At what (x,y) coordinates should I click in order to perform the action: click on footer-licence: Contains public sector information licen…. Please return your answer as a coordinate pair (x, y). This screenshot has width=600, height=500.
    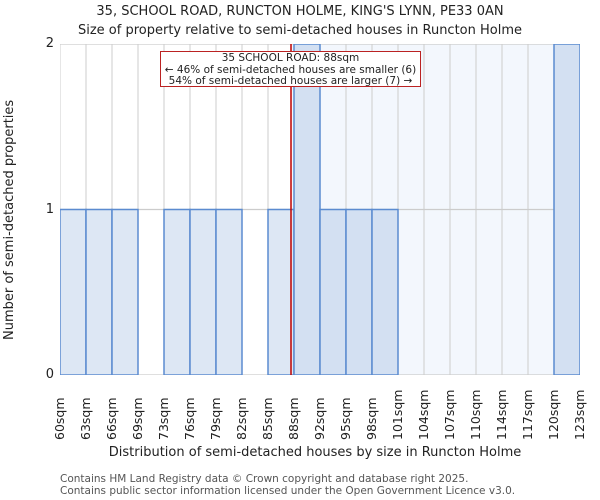
    Looking at the image, I should click on (288, 491).